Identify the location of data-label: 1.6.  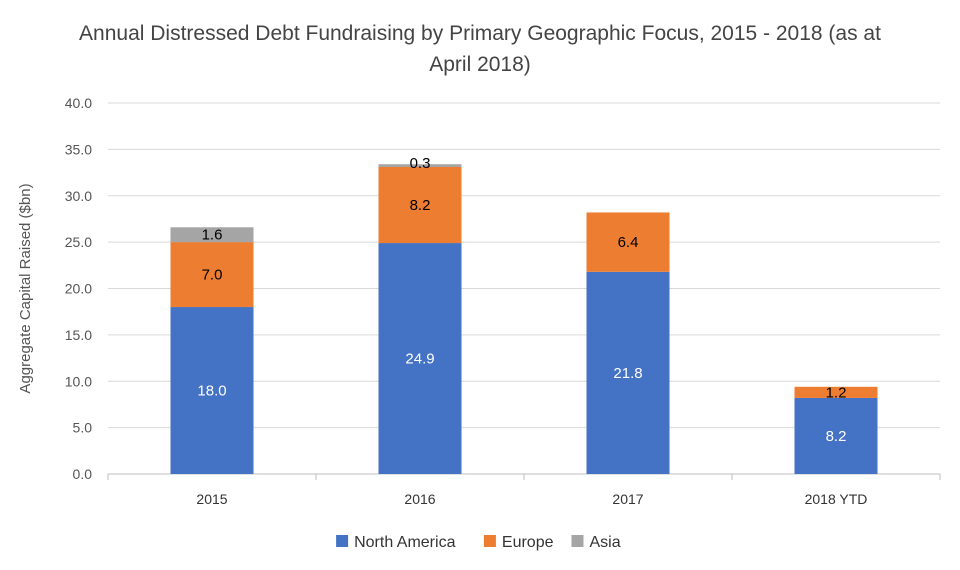
(212, 235).